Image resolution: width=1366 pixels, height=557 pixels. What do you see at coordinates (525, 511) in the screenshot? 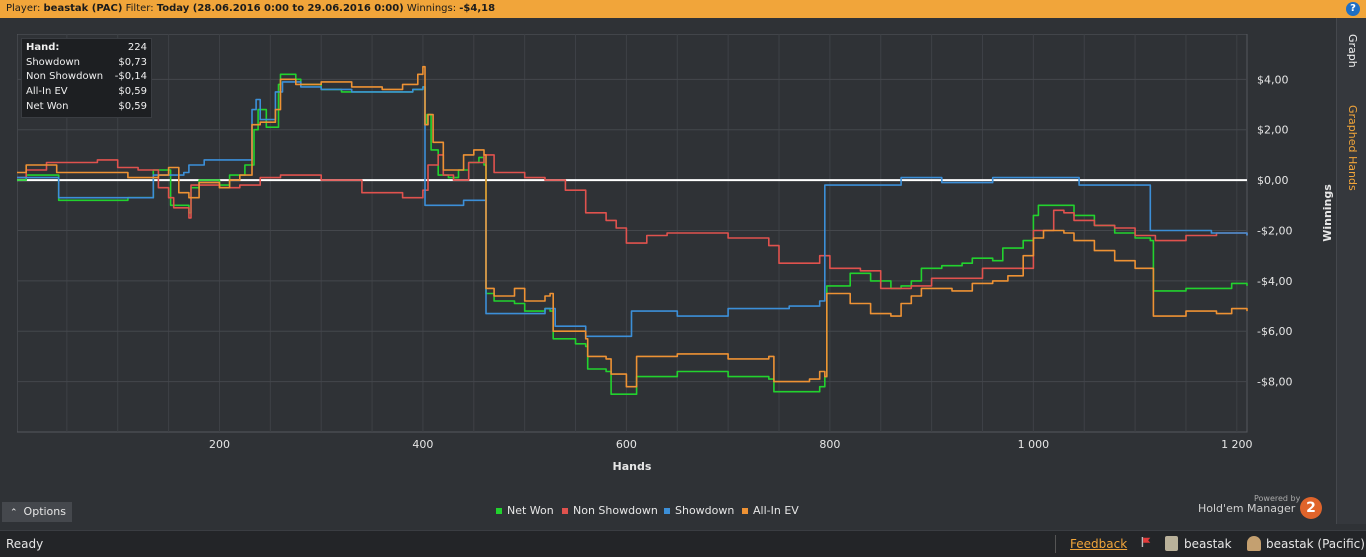
I see `legend-net-won: Net Won` at bounding box center [525, 511].